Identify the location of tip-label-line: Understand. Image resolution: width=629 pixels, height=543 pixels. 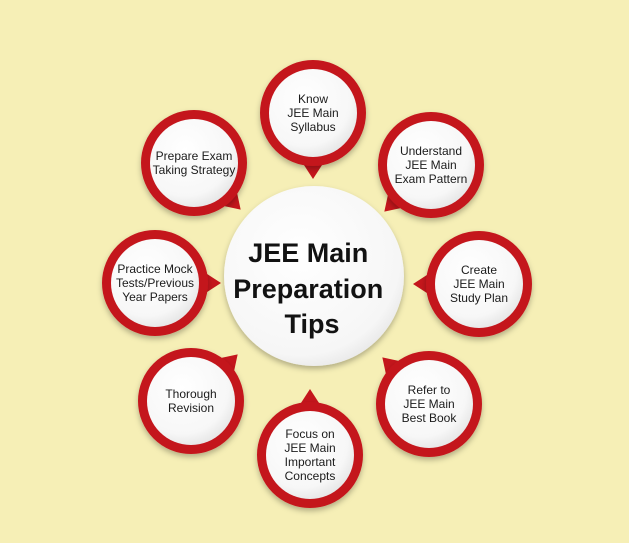
(431, 151).